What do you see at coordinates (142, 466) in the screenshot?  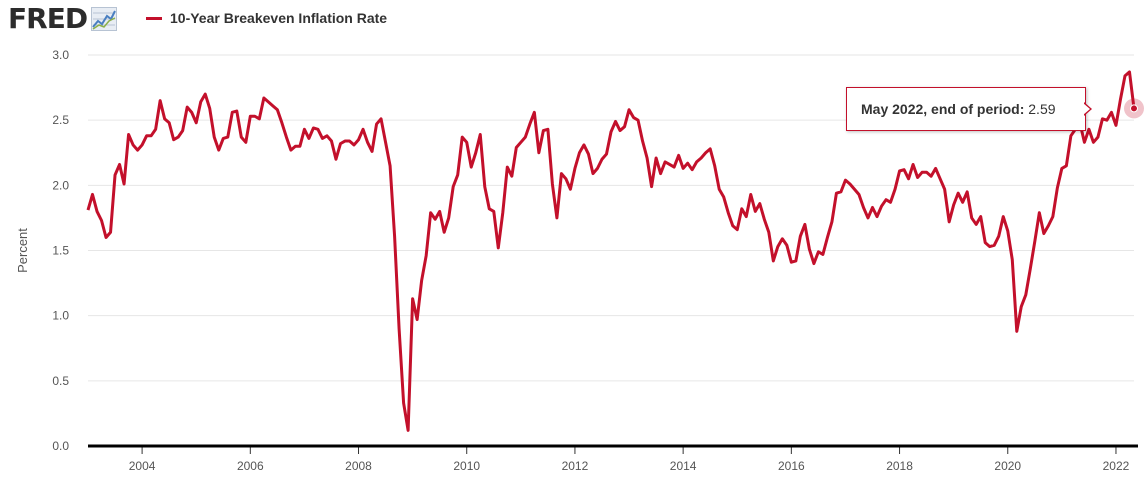 I see `x-tick-label: 2004` at bounding box center [142, 466].